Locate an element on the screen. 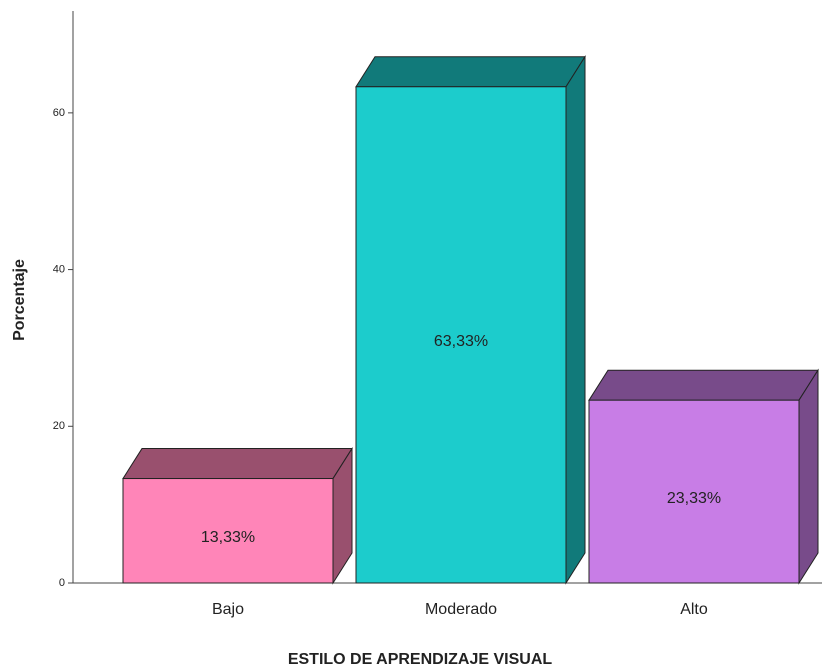  y-axis-title: Porcentaje is located at coordinates (19, 300).